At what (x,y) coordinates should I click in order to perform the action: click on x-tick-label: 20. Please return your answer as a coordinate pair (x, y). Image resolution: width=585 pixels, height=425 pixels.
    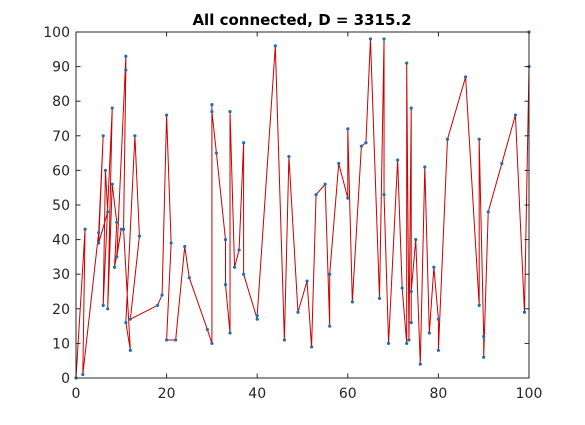
    Looking at the image, I should click on (167, 394).